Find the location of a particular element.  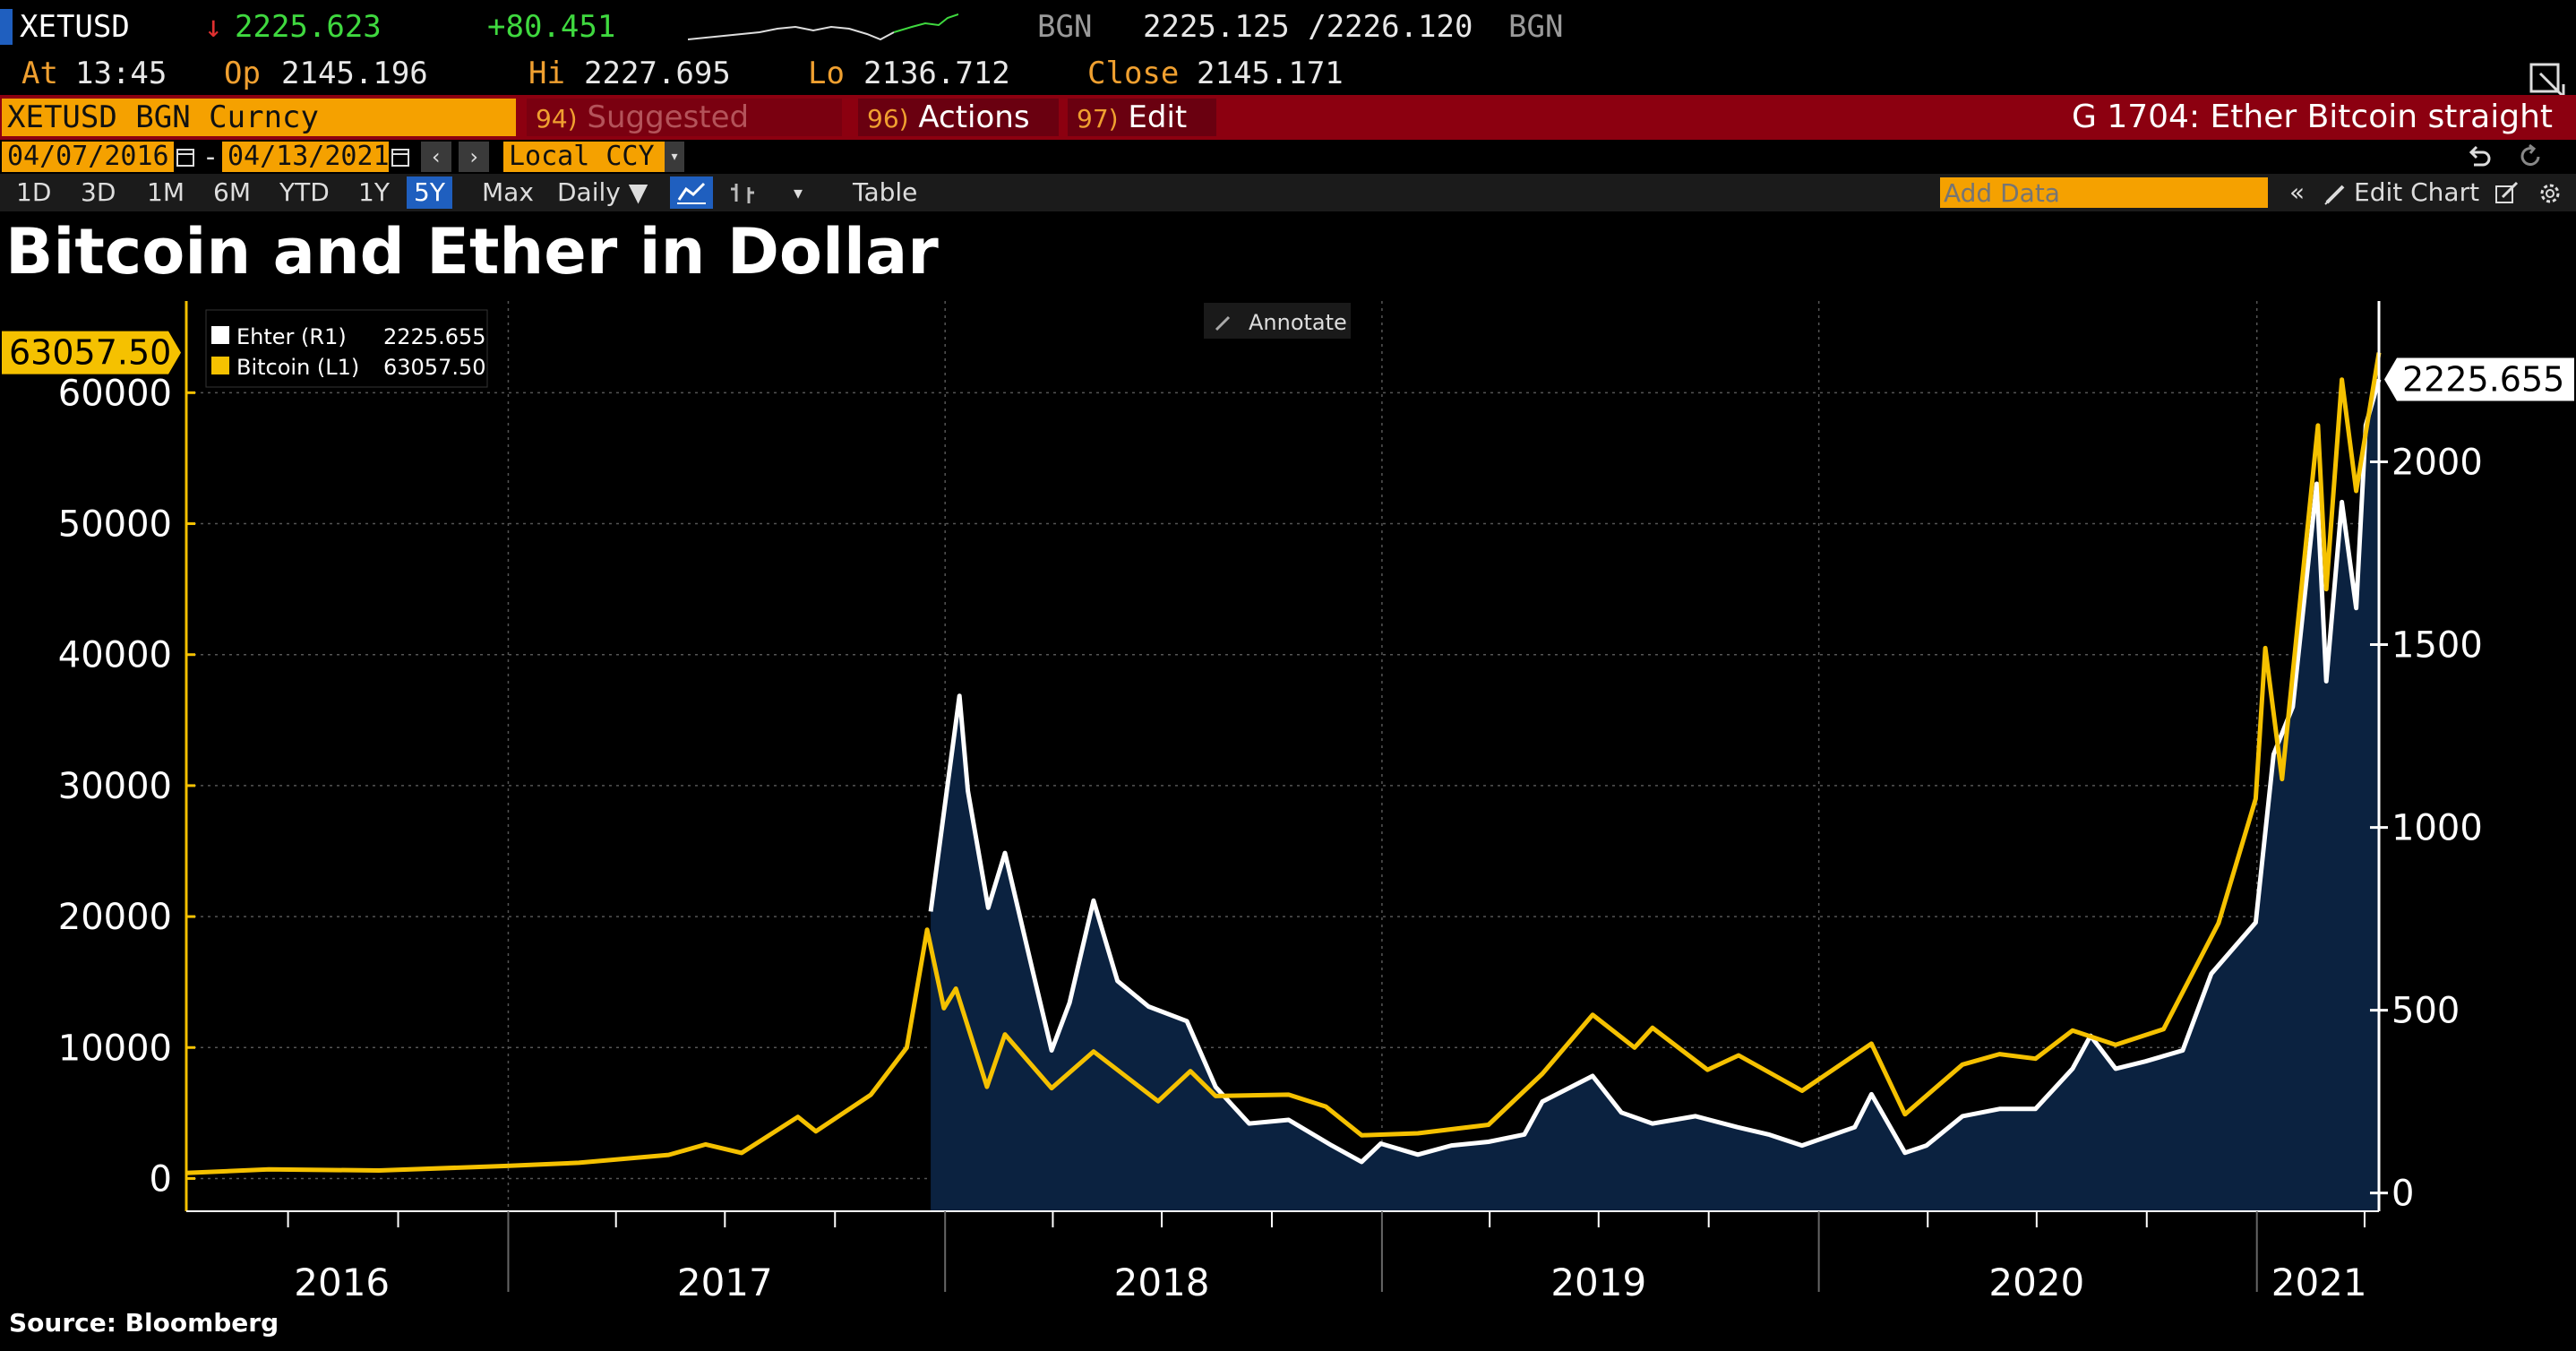

open-value: 2145.196 is located at coordinates (354, 73).